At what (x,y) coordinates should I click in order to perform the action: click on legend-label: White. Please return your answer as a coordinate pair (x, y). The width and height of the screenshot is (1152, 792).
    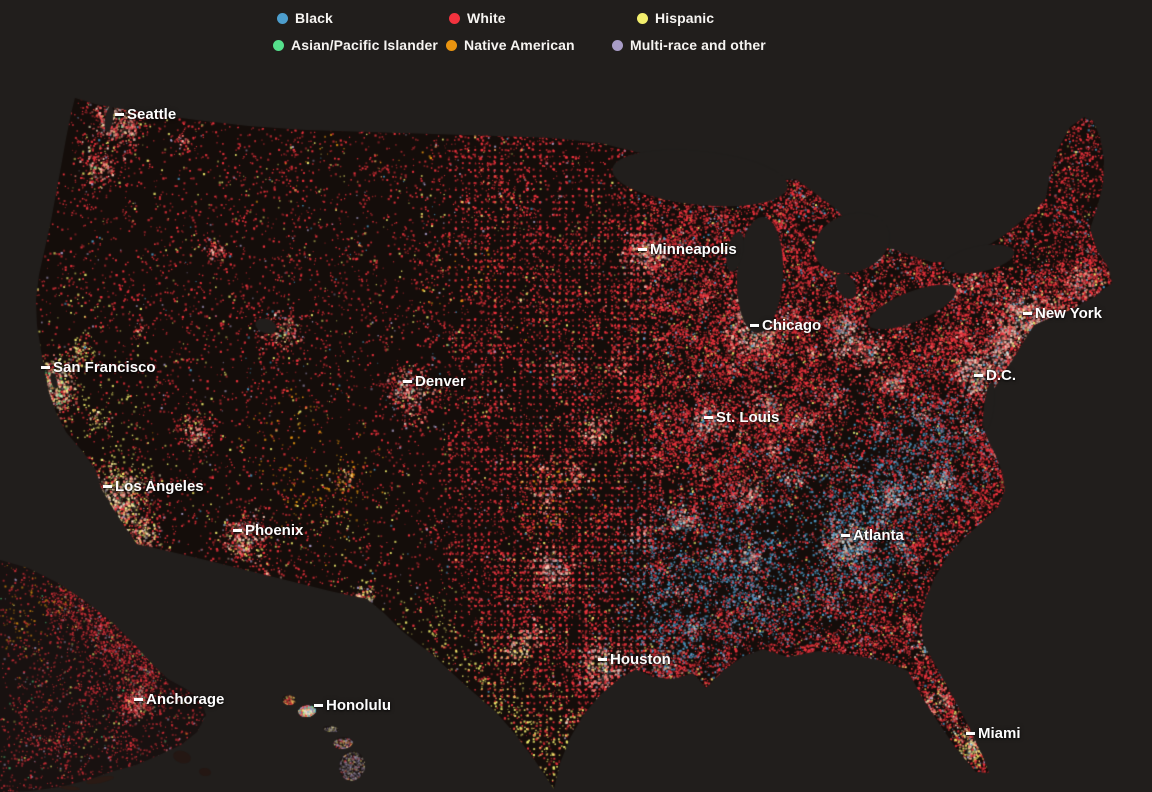
    Looking at the image, I should click on (486, 18).